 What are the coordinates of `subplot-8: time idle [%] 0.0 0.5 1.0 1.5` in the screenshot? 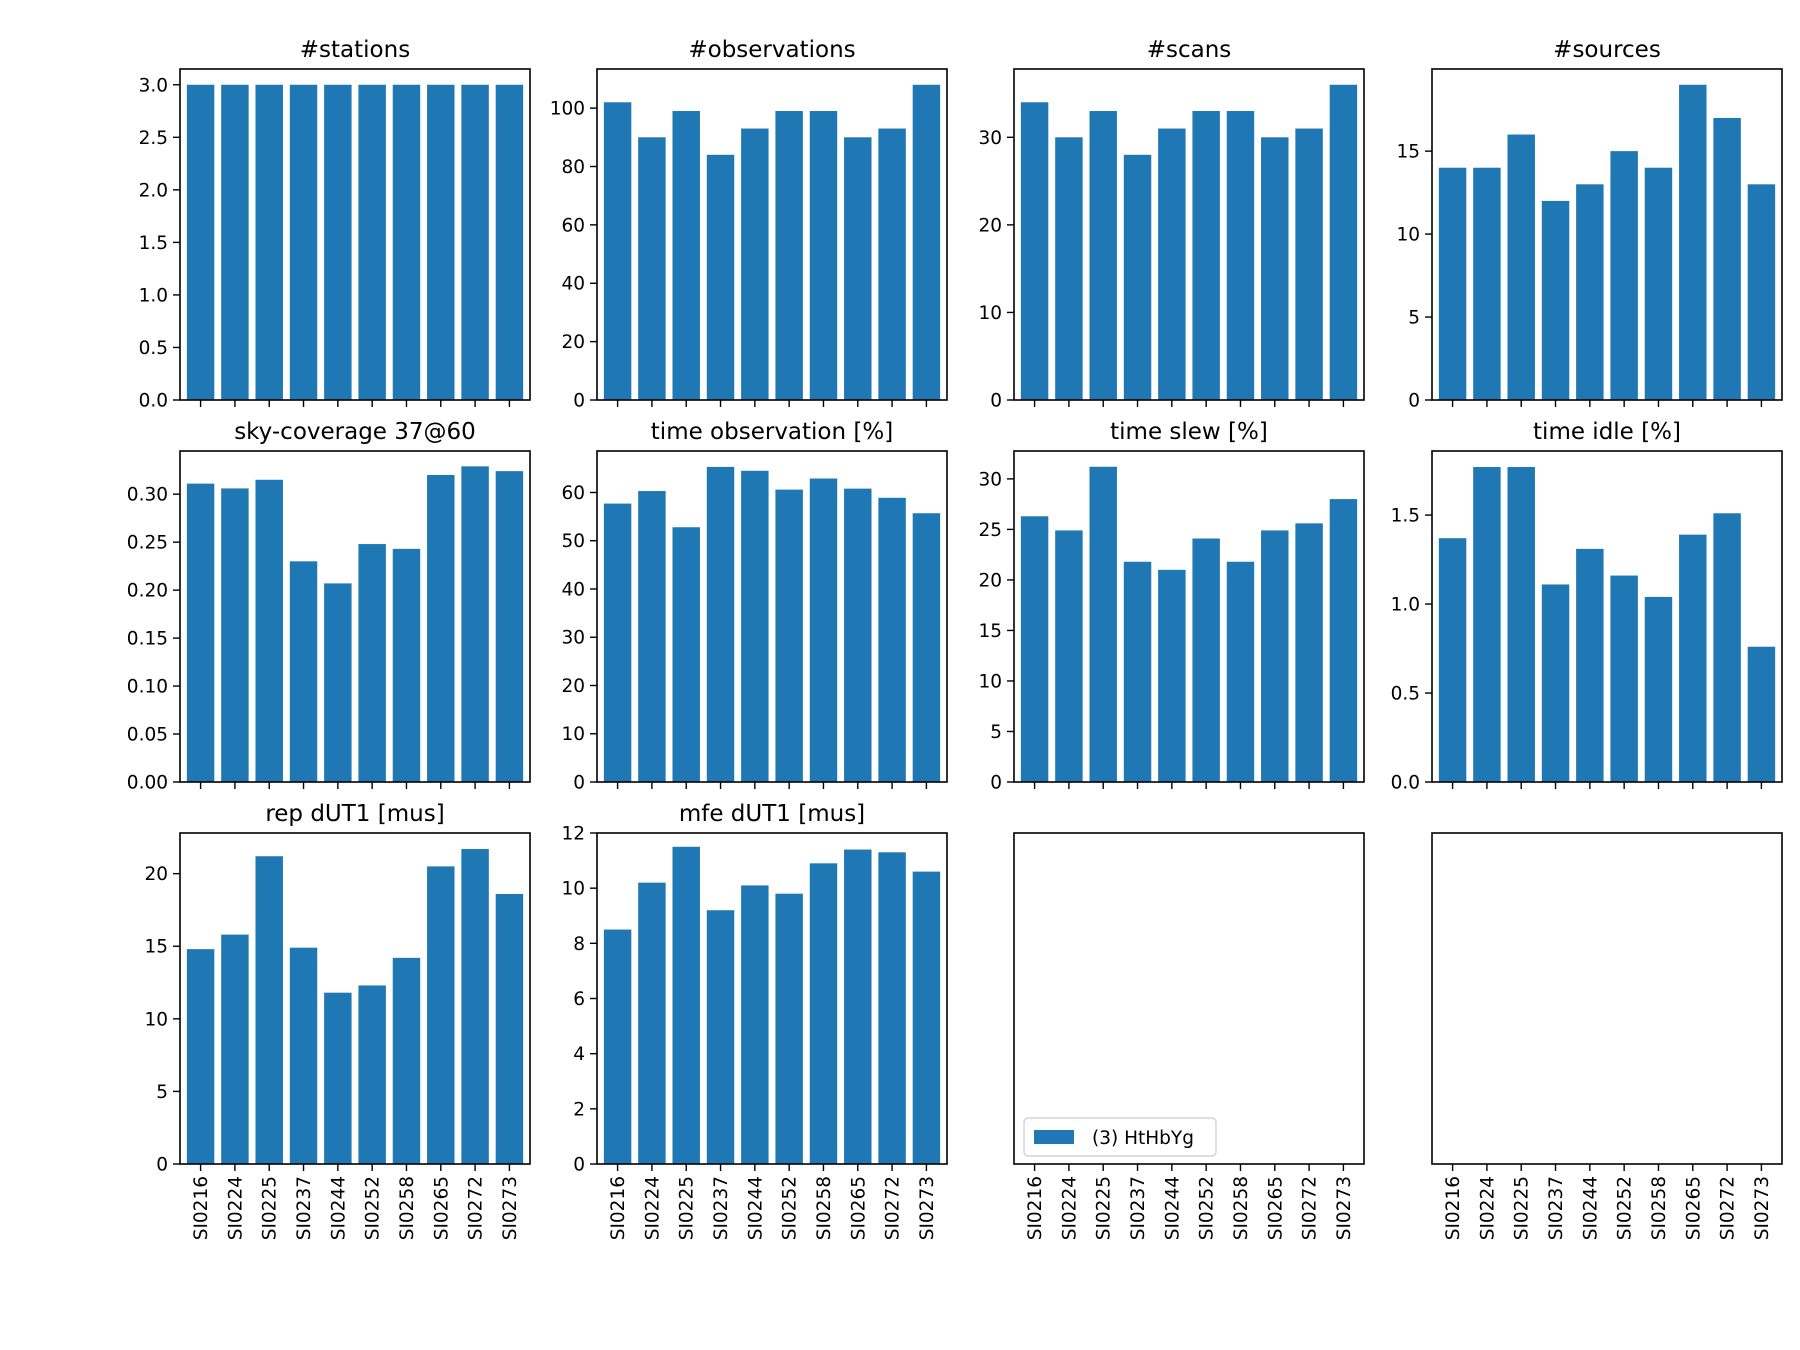 It's located at (1587, 606).